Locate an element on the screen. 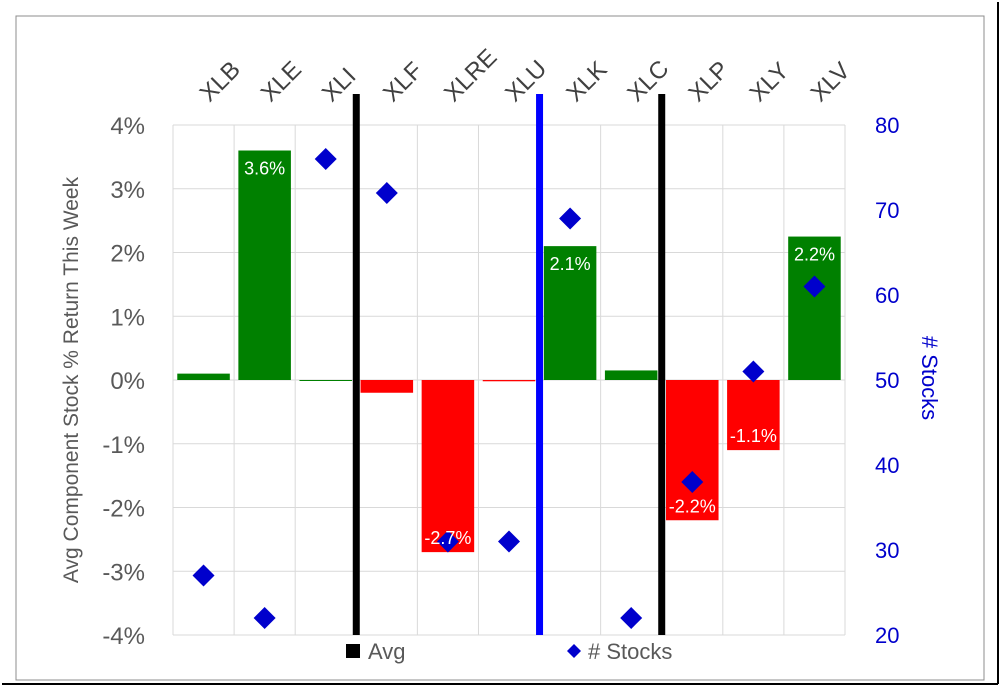 The width and height of the screenshot is (1001, 691). bar-xlre is located at coordinates (448, 466).